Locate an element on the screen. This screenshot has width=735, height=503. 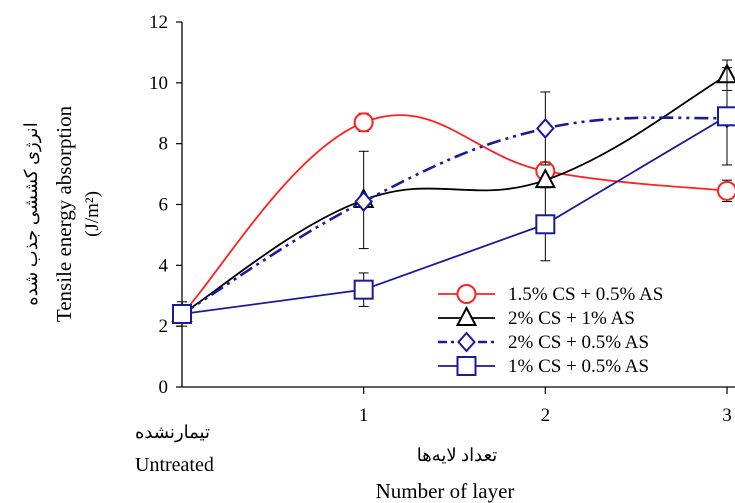
x-tick-label: 2 is located at coordinates (546, 415).